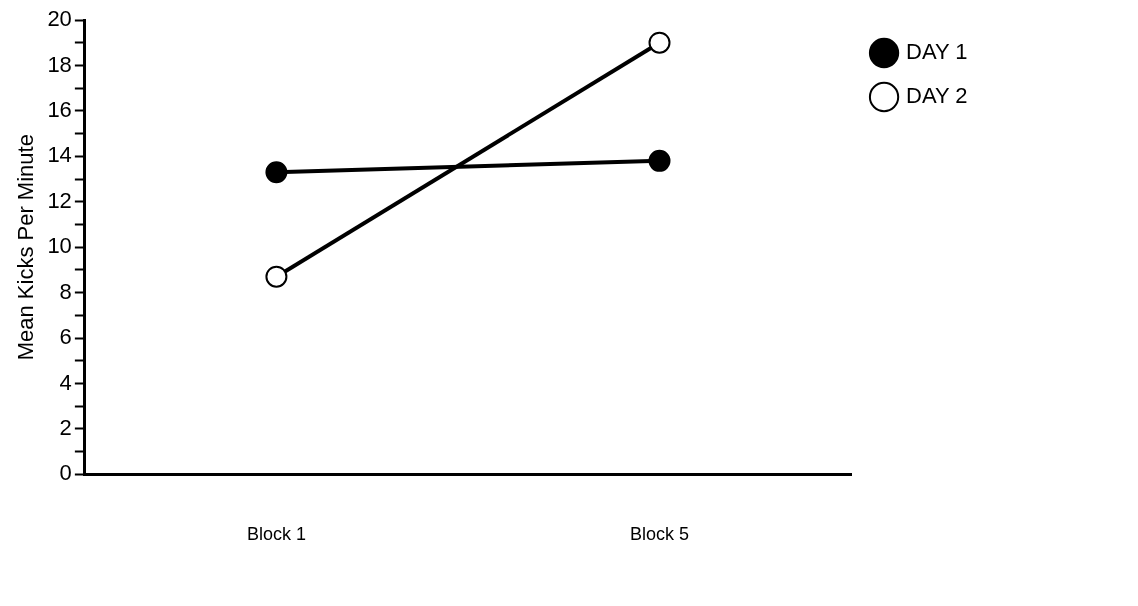  Describe the element at coordinates (937, 96) in the screenshot. I see `legend-label: DAY 2` at that location.